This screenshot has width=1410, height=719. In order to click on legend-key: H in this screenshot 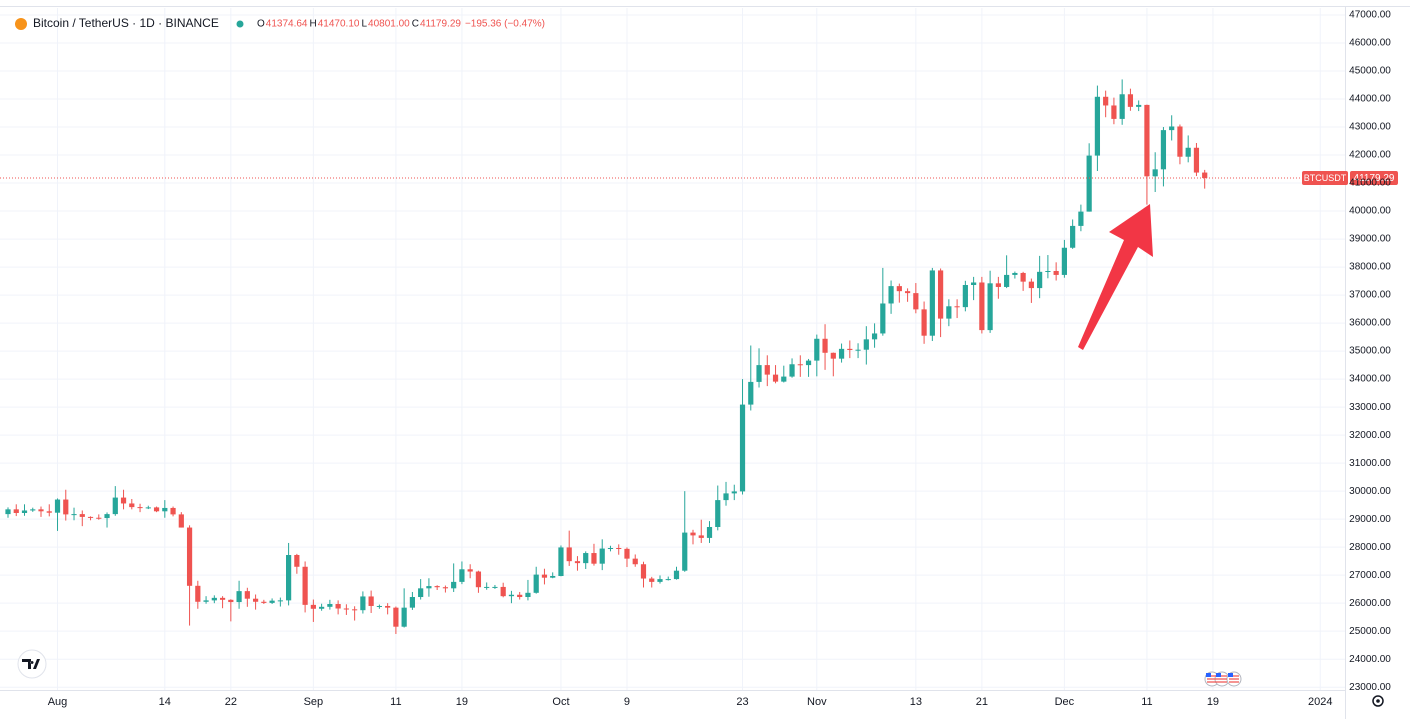, I will do `click(313, 24)`.